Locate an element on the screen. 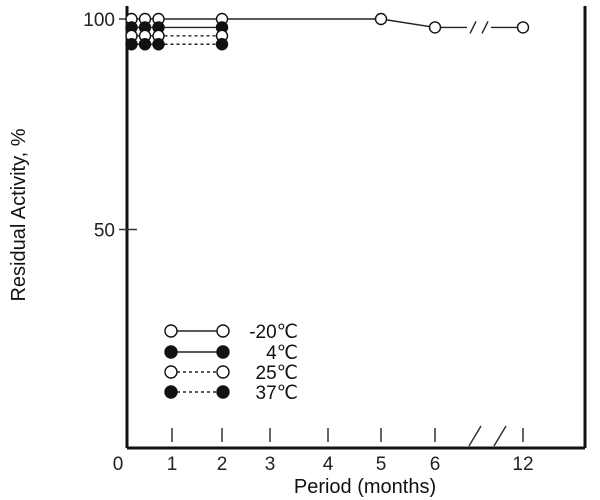 The height and width of the screenshot is (500, 600). x-axis-ticks: 0 1 2 3 4 5 6 12 is located at coordinates (323, 450).